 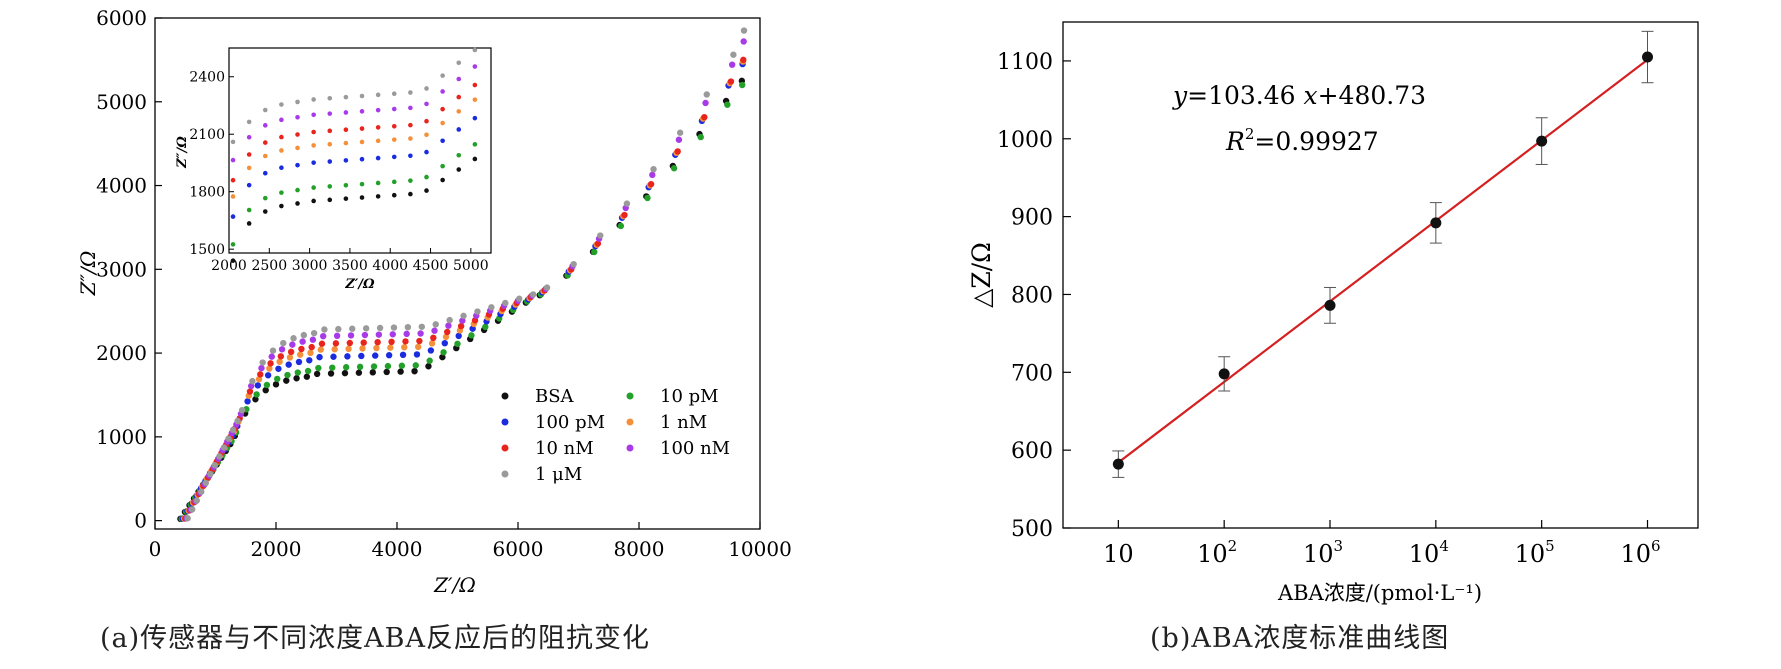 I want to click on legend-label: 1 nM, so click(x=683, y=422).